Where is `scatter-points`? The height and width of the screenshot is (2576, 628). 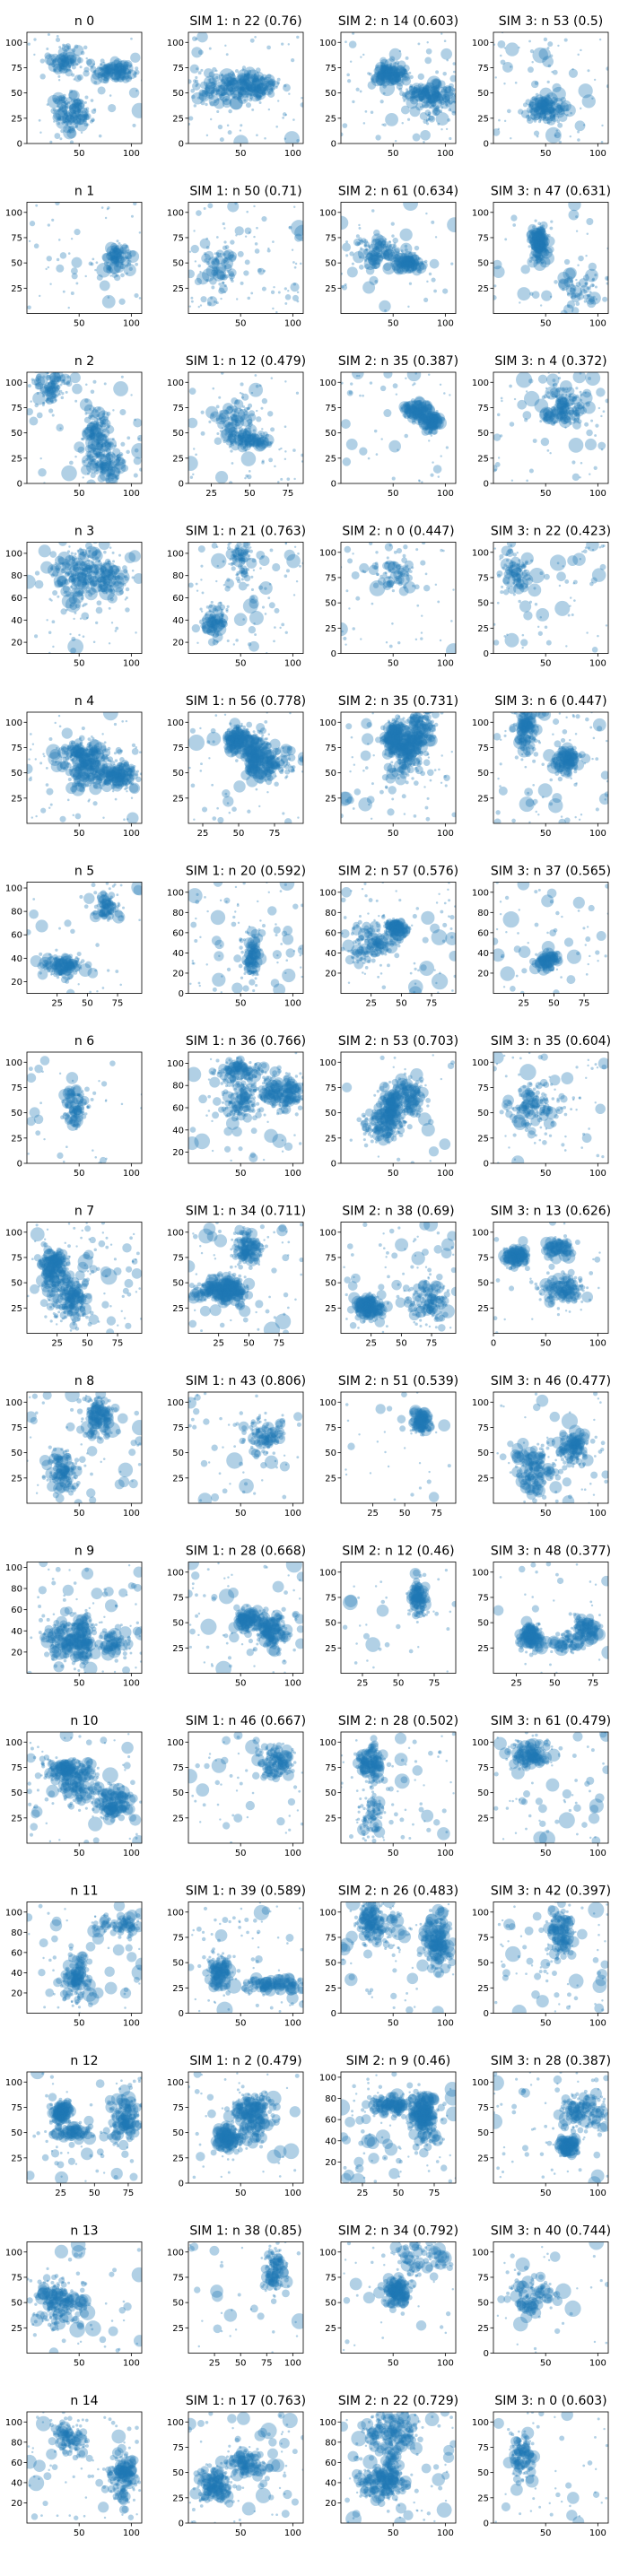
scatter-points is located at coordinates (550, 258).